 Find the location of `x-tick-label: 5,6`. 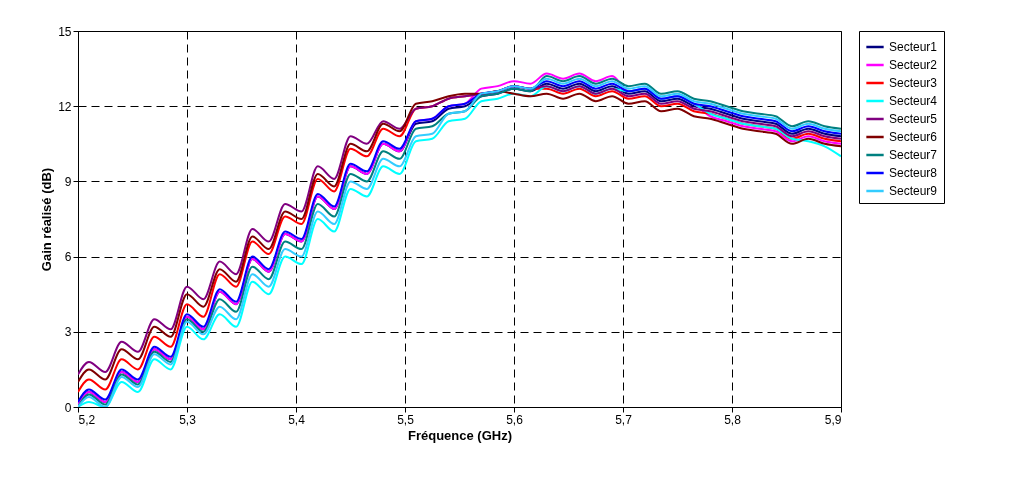

x-tick-label: 5,6 is located at coordinates (515, 419).